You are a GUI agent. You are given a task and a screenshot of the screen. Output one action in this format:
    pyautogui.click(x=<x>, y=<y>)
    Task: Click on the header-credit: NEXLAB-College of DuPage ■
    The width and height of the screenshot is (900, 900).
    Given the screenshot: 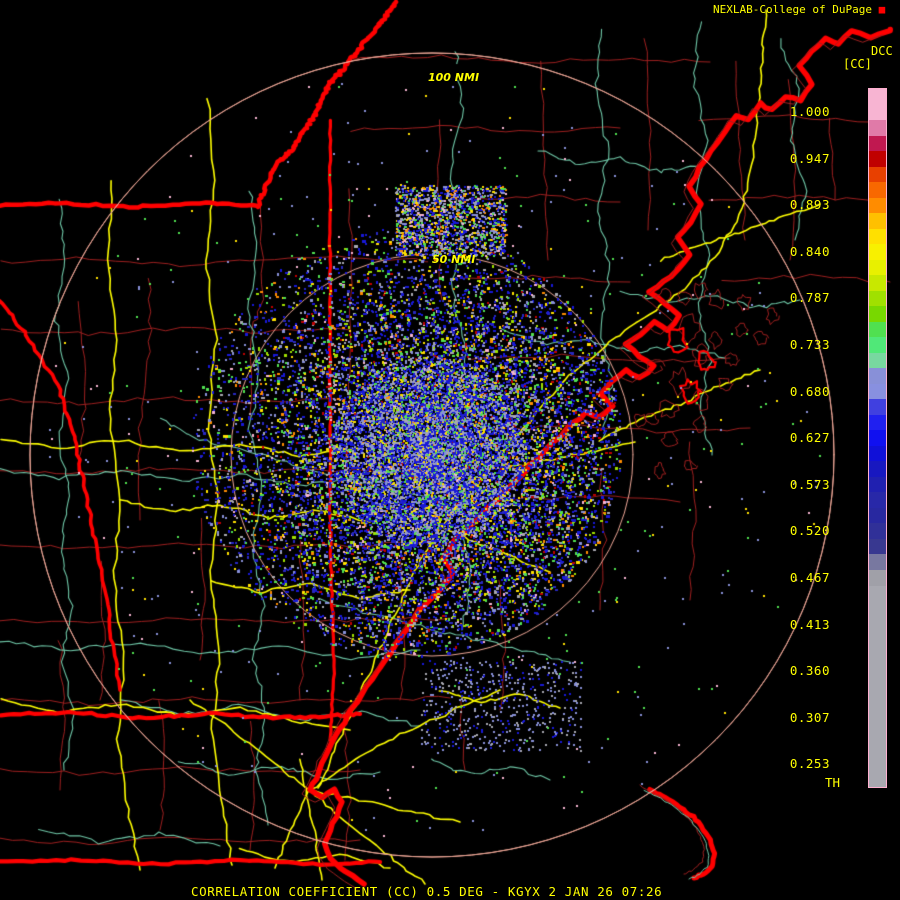 What is the action you would take?
    pyautogui.click(x=799, y=9)
    